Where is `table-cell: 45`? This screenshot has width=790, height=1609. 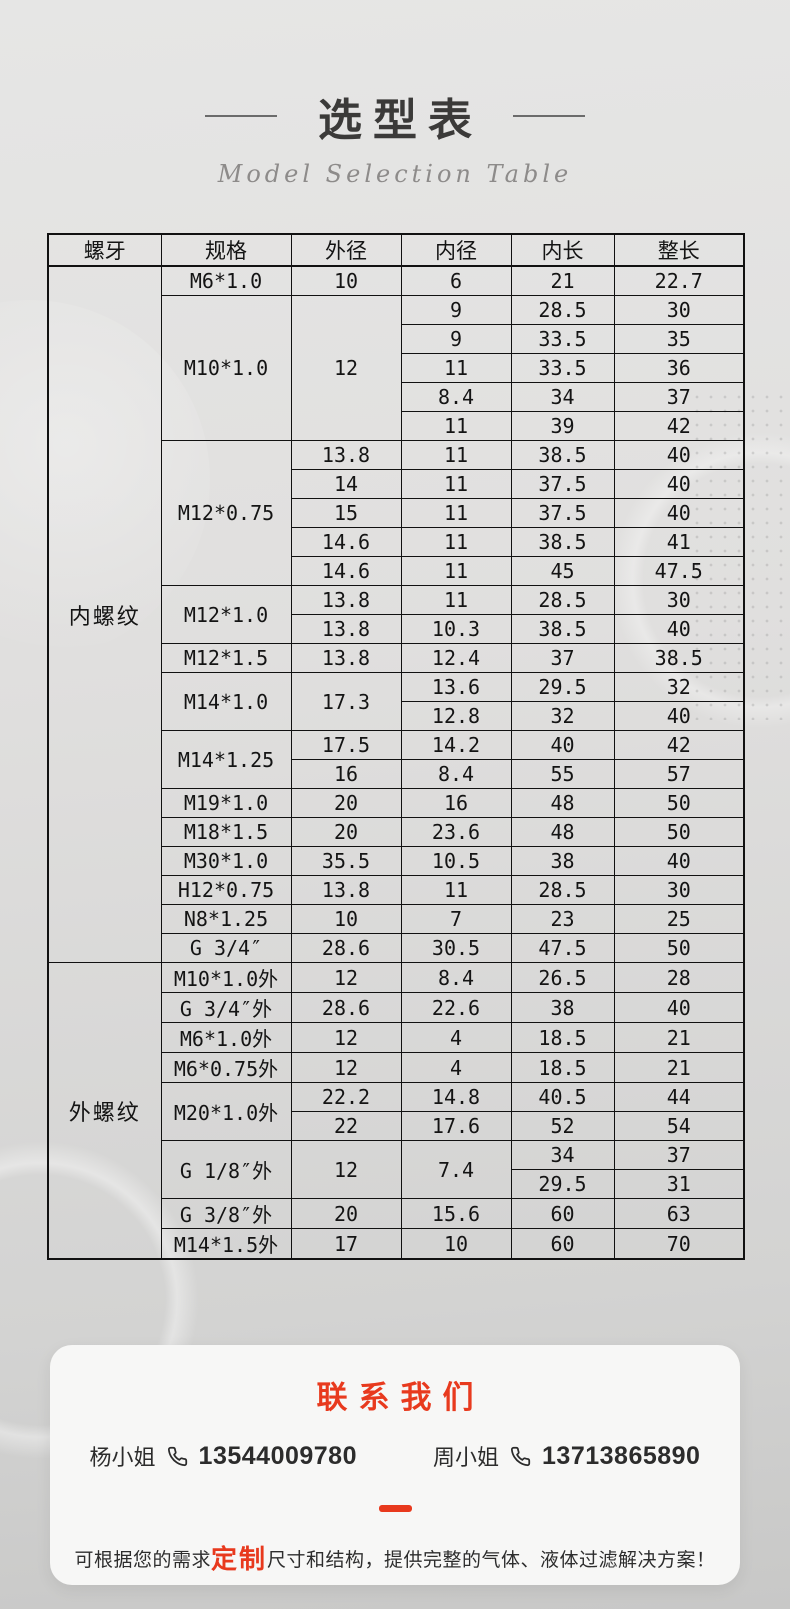
table-cell: 45 is located at coordinates (562, 571).